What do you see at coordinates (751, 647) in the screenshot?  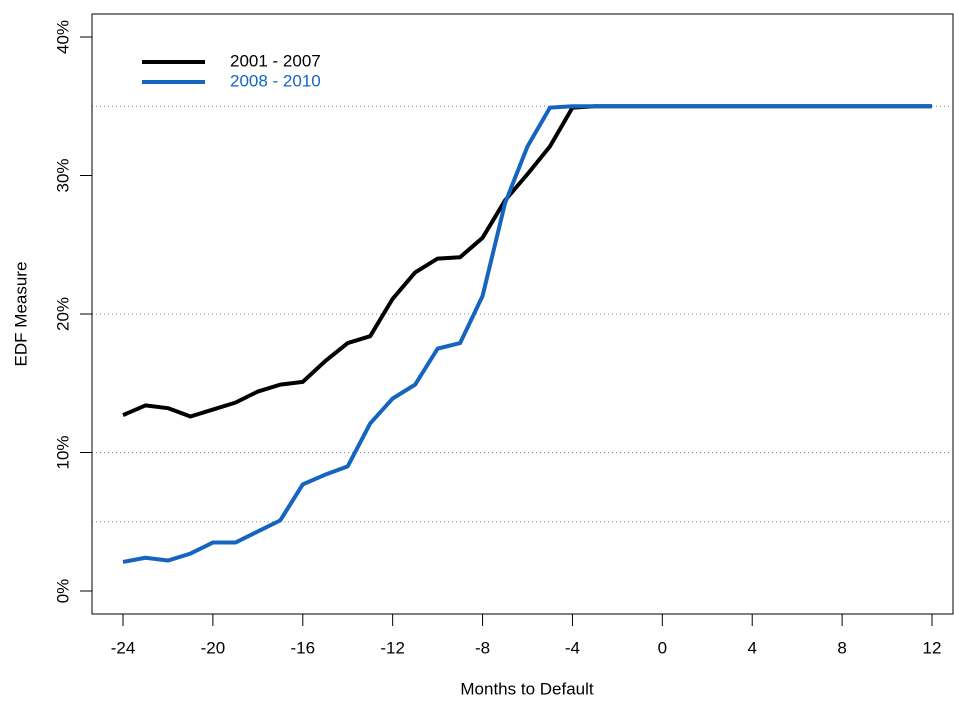 I see `x-tick-label: 4` at bounding box center [751, 647].